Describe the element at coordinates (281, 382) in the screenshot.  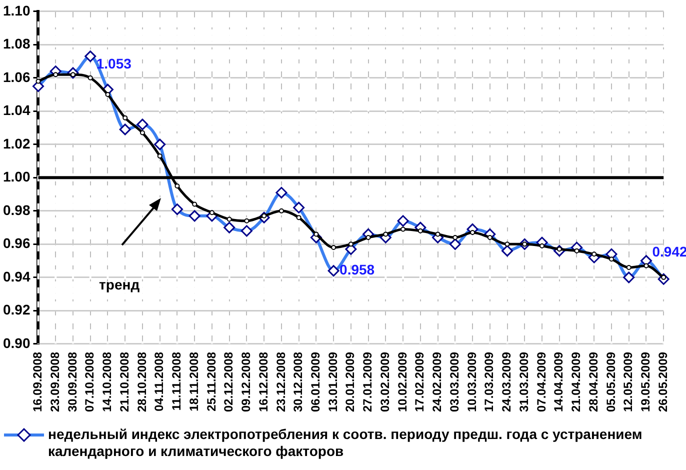
I see `x-tick-label: 23.12.2008` at that location.